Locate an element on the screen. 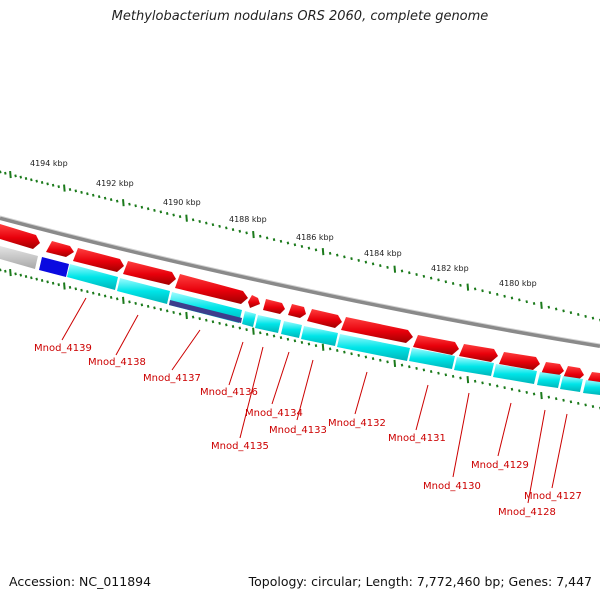 This screenshot has height=600, width=600. gene-label-mnod-4130: Mnod_4130 is located at coordinates (452, 486).